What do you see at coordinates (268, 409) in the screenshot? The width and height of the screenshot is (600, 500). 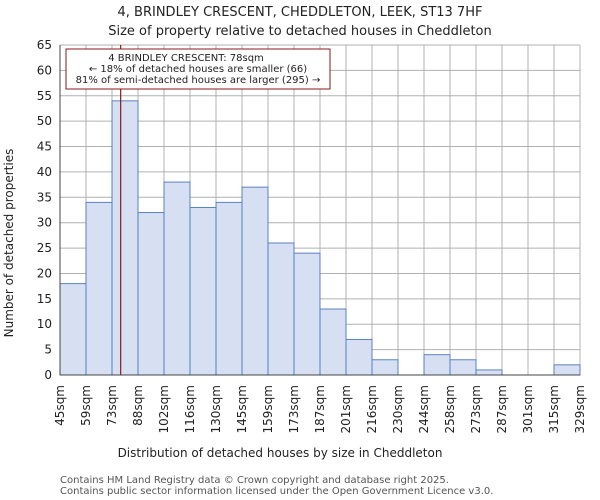 I see `x-tick-159sqm: 159sqm` at bounding box center [268, 409].